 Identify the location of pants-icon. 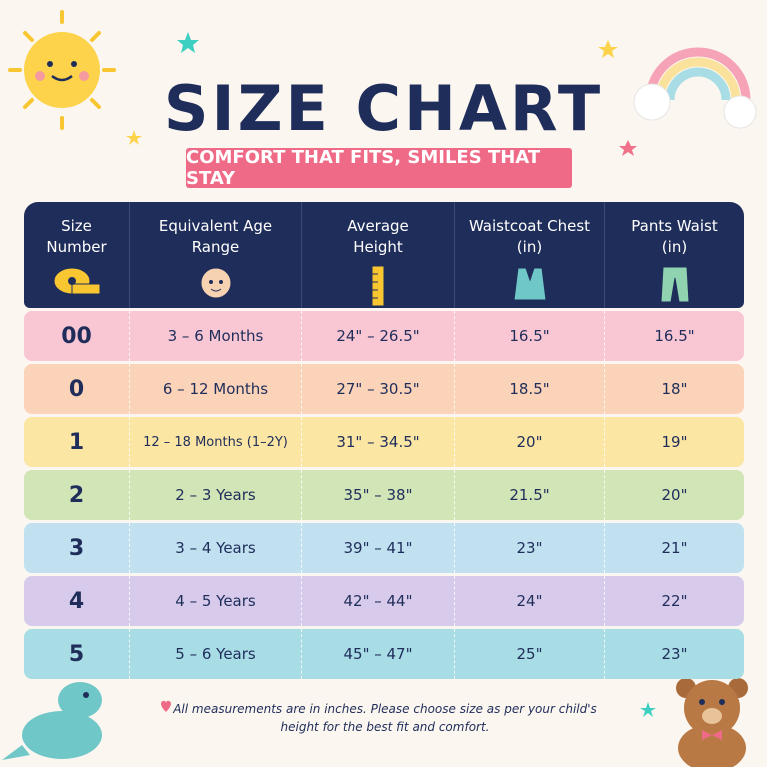
(674, 284).